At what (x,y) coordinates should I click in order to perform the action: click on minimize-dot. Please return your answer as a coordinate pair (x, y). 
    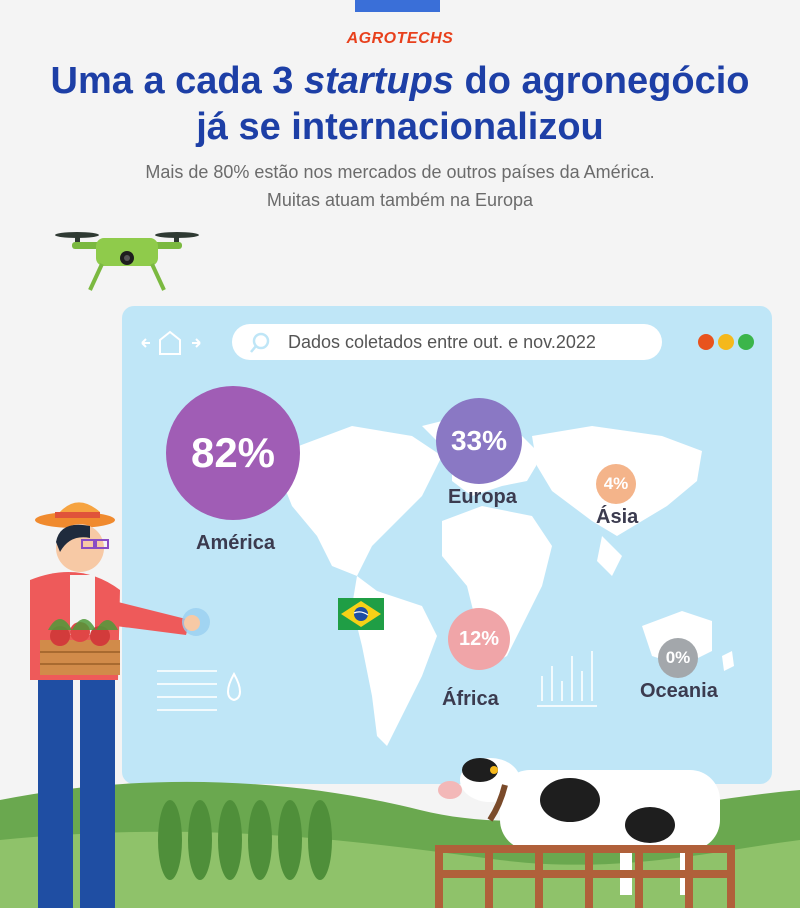
    Looking at the image, I should click on (726, 342).